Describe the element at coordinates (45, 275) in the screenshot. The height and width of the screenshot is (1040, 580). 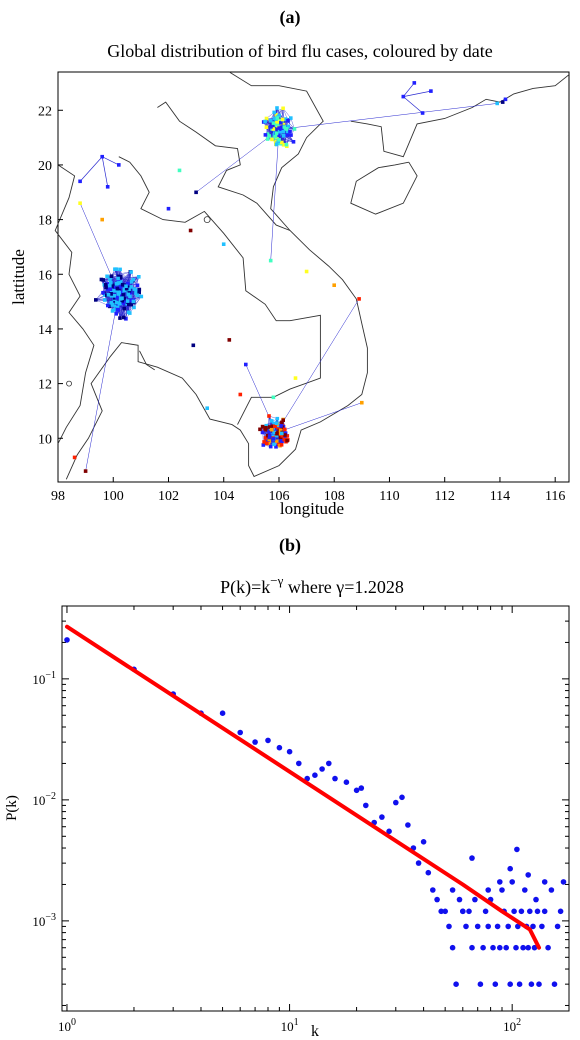
I see `map-ytick-label: 16` at that location.